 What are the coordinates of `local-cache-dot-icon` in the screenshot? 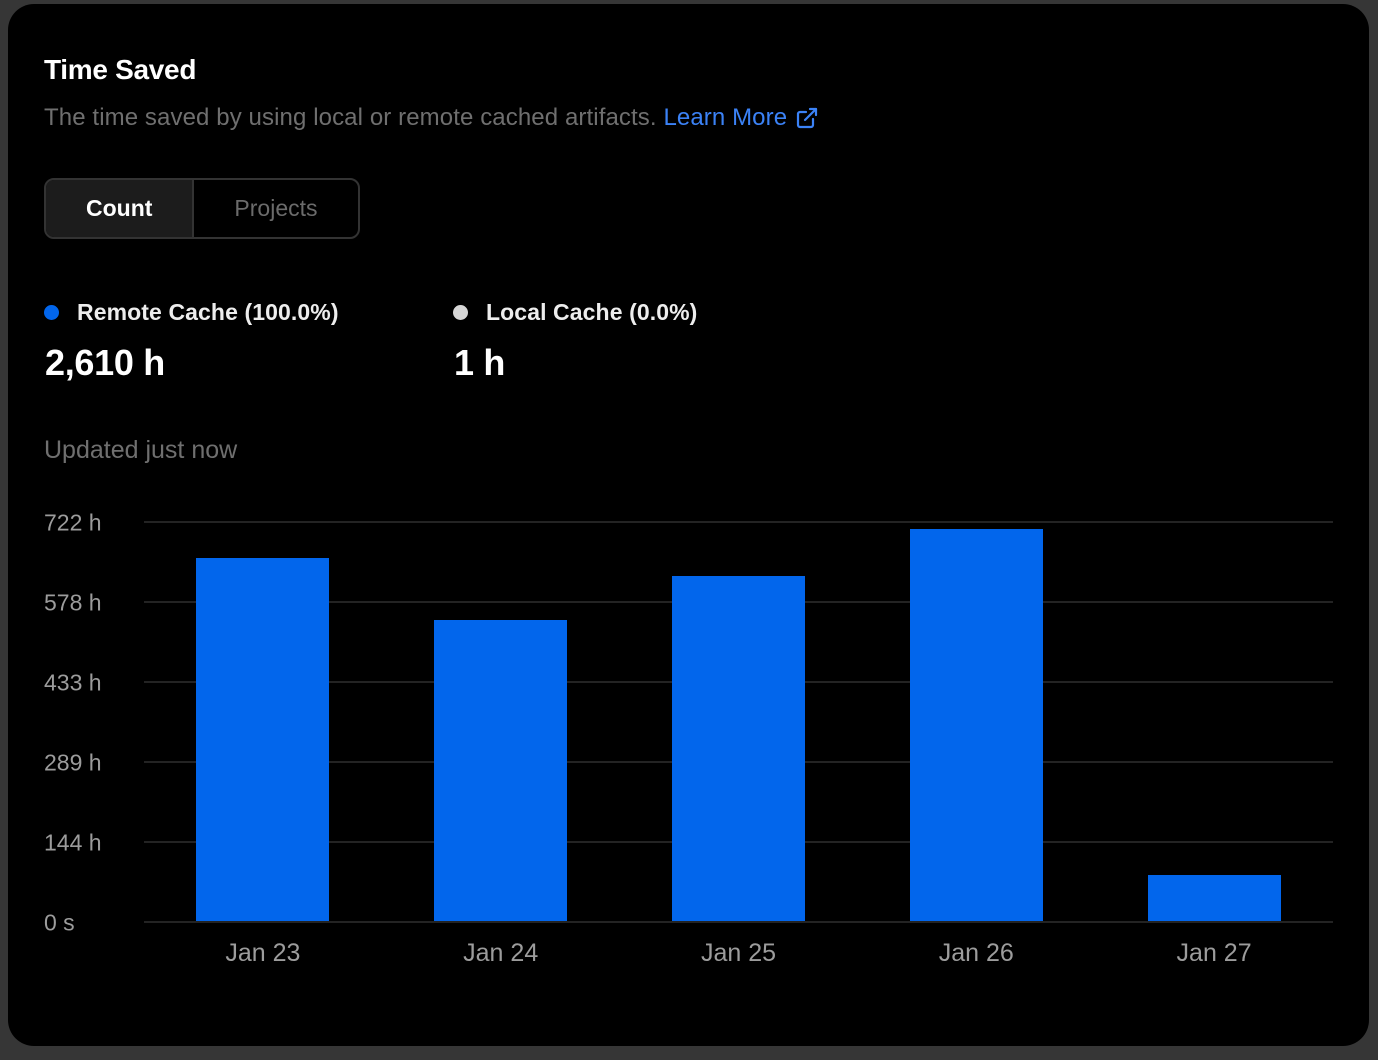 It's located at (460, 312).